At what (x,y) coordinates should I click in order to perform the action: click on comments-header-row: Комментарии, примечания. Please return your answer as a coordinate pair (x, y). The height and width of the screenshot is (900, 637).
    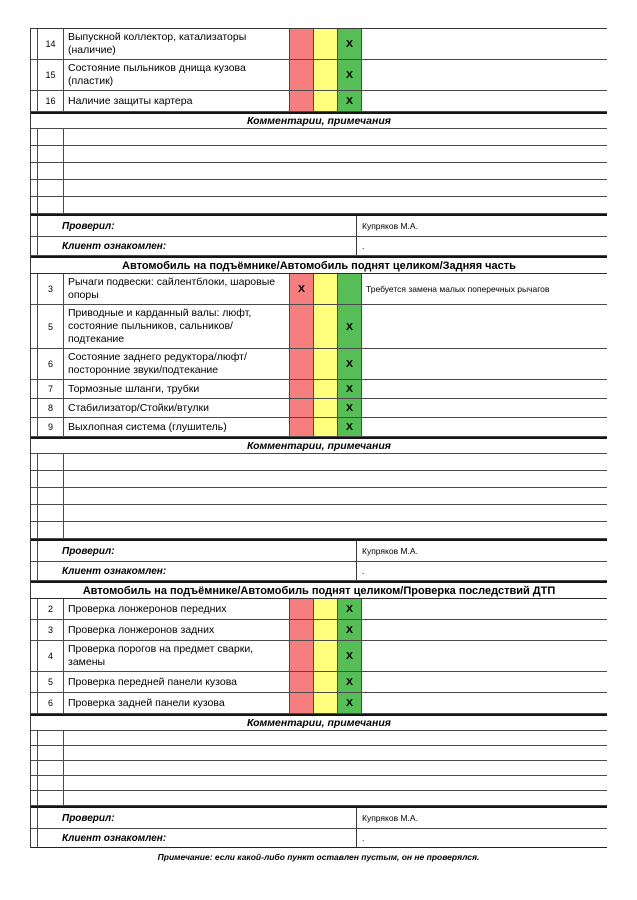
    Looking at the image, I should click on (319, 722).